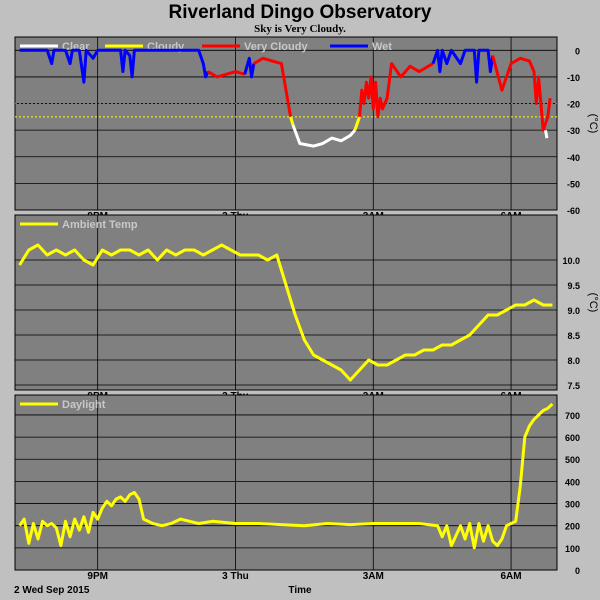 The image size is (600, 600). Describe the element at coordinates (300, 29) in the screenshot. I see `chart-subtitle: Sky is Very Cloudy.` at that location.